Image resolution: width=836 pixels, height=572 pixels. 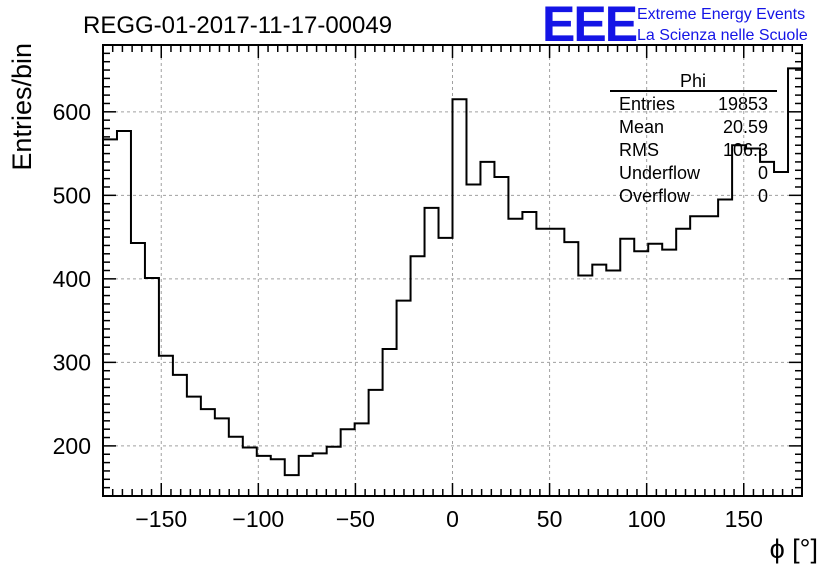 I want to click on x-tick-labels: −150 −100 −50 0 50 100 150, so click(x=449, y=519).